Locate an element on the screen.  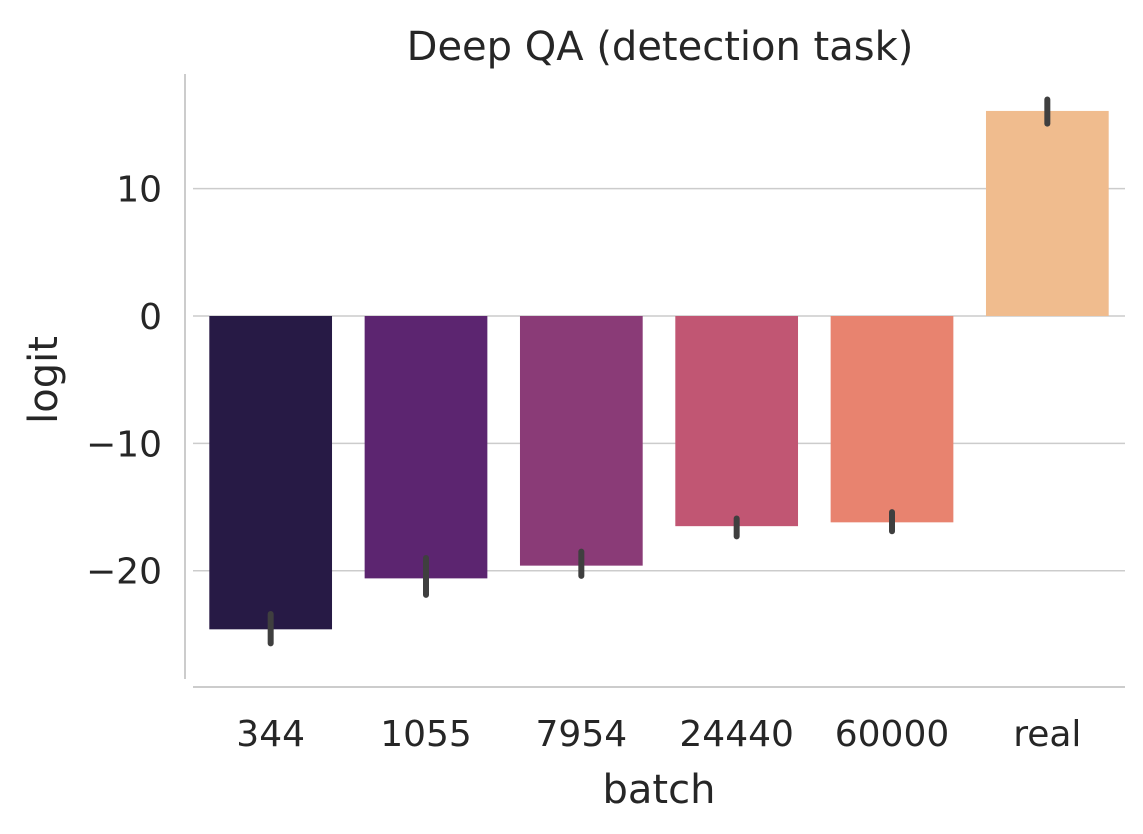
x-tick-label: real is located at coordinates (1047, 734).